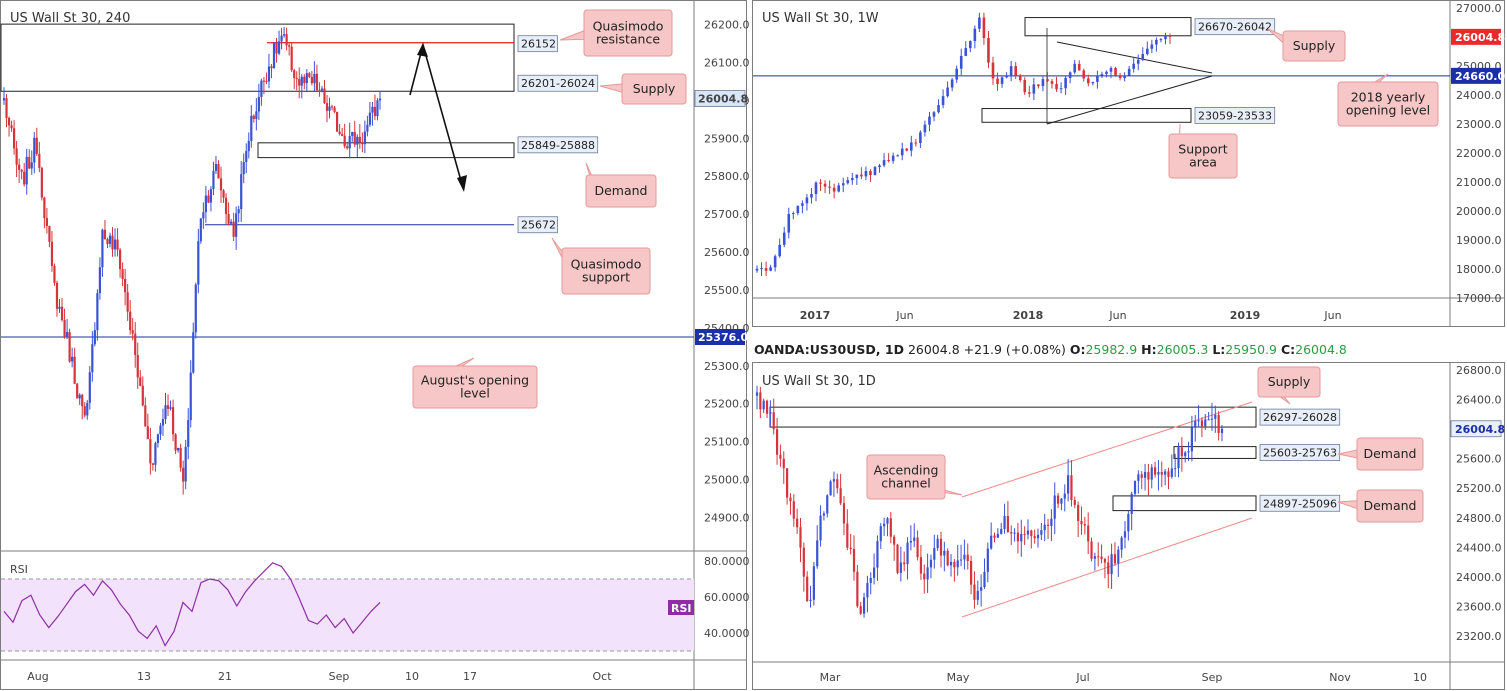  I want to click on w1-y-tick: 27000.0, so click(1479, 8).